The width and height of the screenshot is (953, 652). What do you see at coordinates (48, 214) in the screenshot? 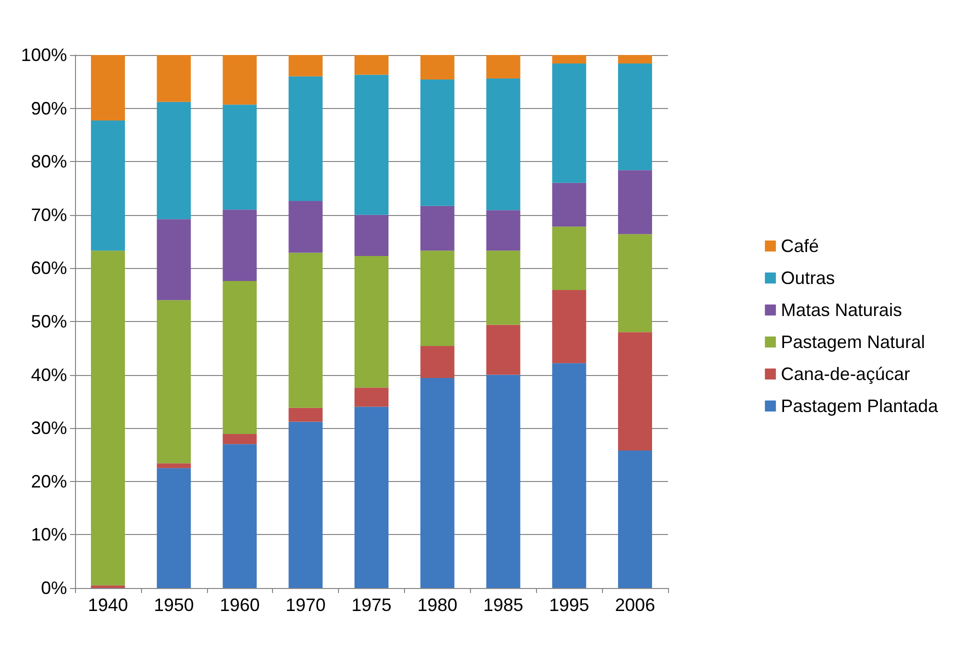
I see `y-tick-label: 70%` at bounding box center [48, 214].